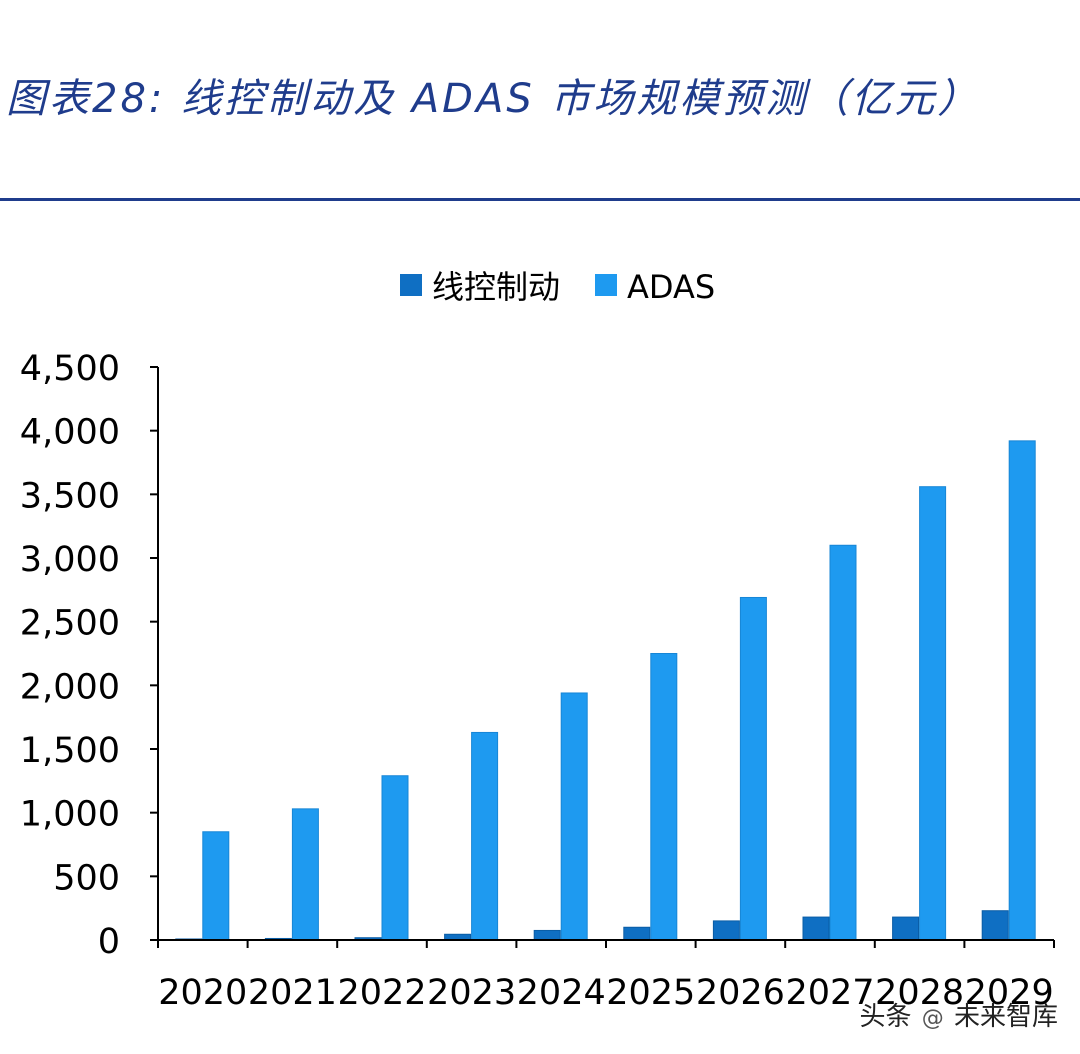  I want to click on bar-adas-2026: ADAS 2026: 2690, so click(753, 768).